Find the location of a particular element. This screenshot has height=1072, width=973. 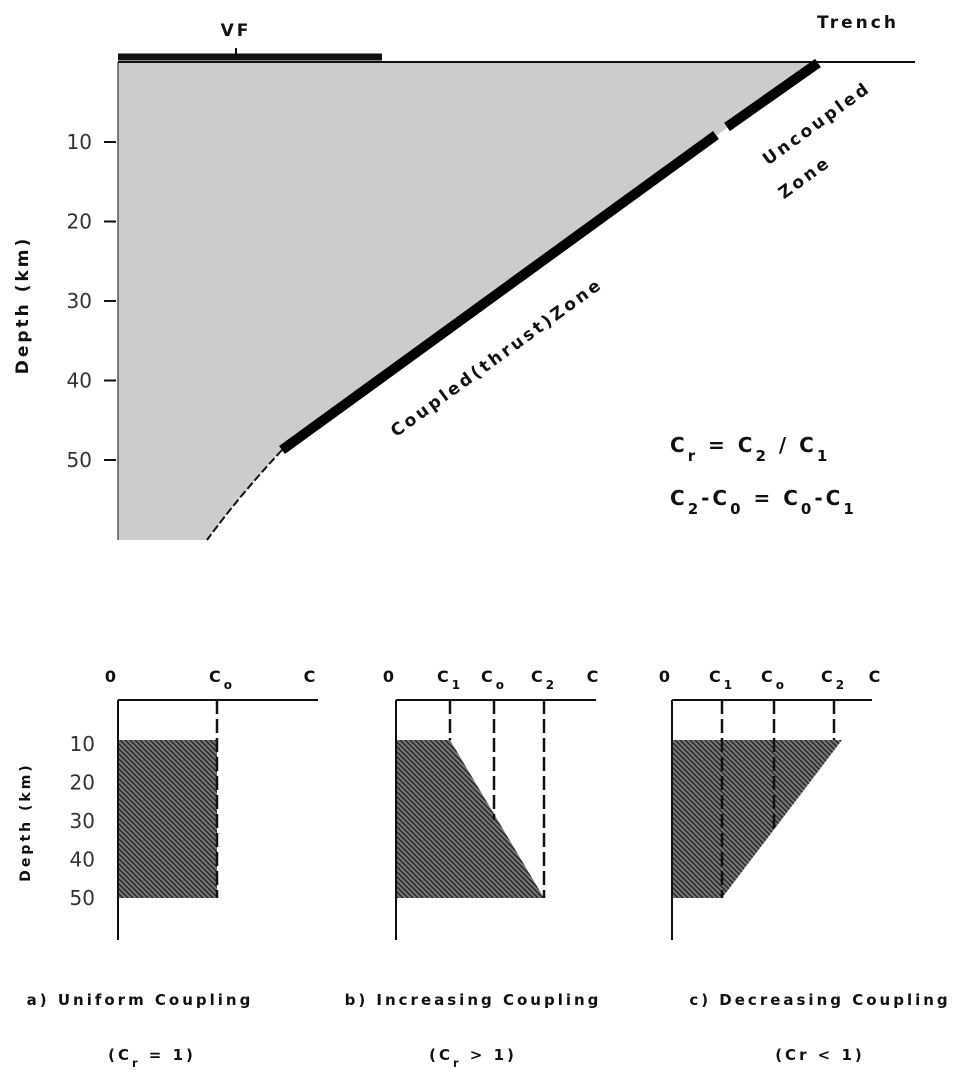

vf-label: VF is located at coordinates (236, 31).